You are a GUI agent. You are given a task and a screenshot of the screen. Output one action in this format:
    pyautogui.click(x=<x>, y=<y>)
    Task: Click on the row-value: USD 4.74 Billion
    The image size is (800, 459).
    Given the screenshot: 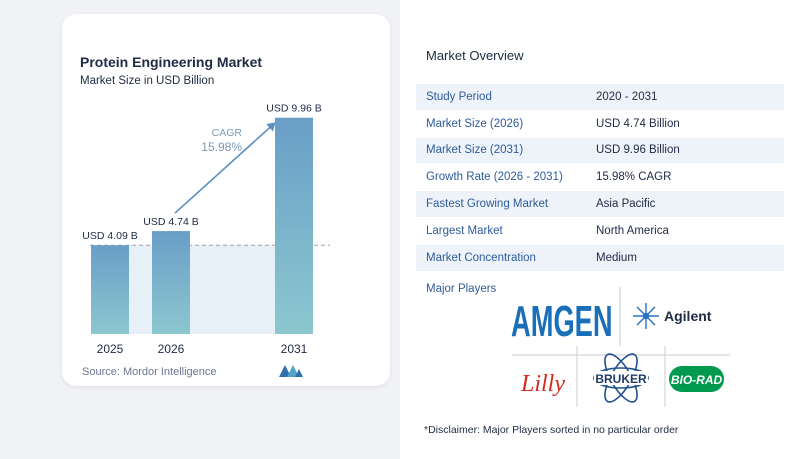 What is the action you would take?
    pyautogui.click(x=638, y=123)
    